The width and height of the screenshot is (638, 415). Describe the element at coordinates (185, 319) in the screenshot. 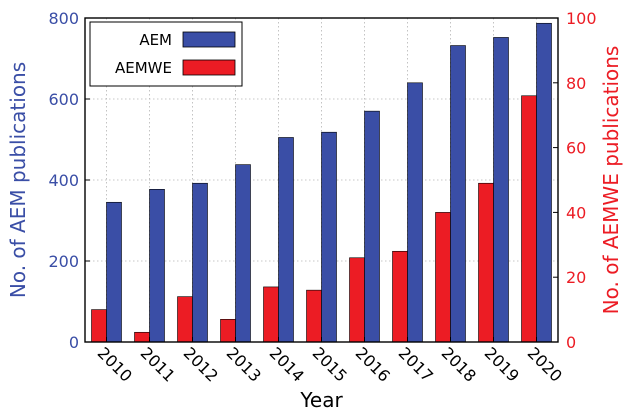

I see `bar-aemwe-2012` at that location.